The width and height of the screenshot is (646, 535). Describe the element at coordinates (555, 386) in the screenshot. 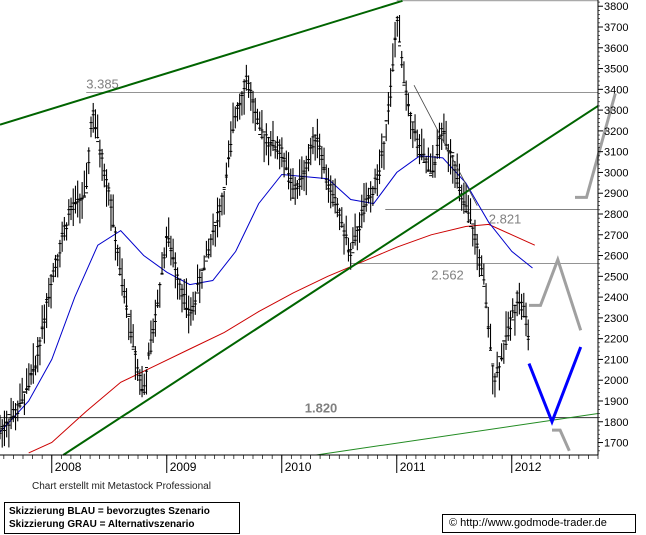

I see `scenario-blue` at that location.